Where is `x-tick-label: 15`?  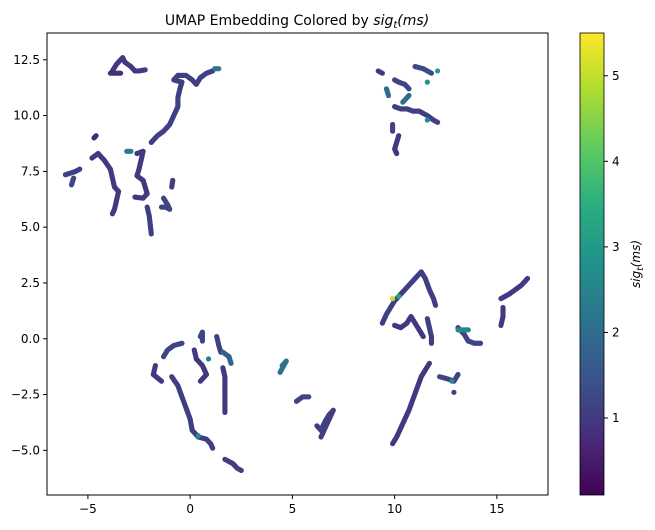
x-tick-label: 15 is located at coordinates (496, 509).